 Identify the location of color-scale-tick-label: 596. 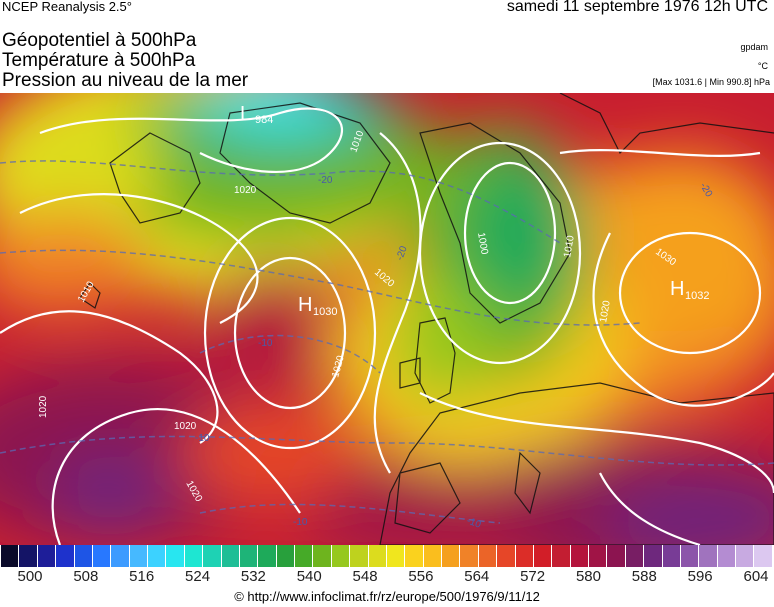
(700, 576).